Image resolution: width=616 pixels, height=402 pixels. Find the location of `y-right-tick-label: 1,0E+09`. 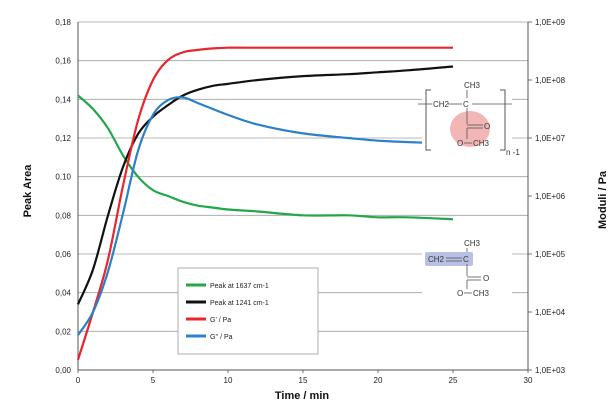

y-right-tick-label: 1,0E+09 is located at coordinates (550, 22).